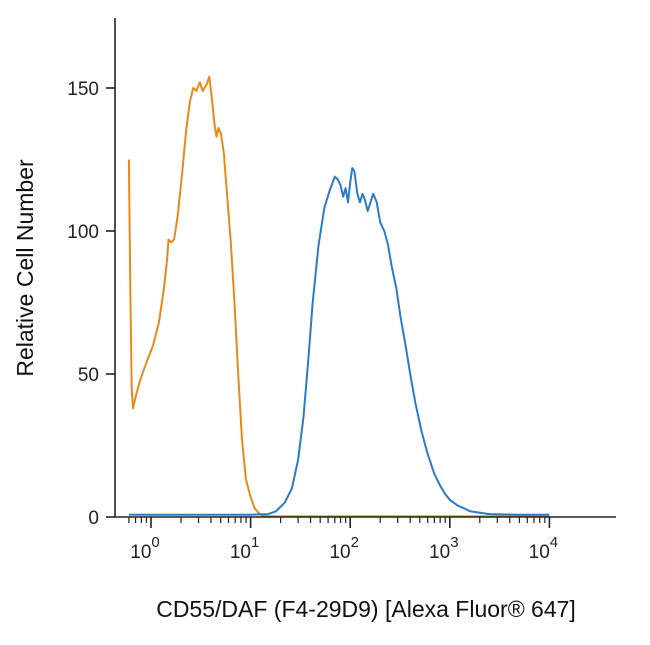  Describe the element at coordinates (366, 609) in the screenshot. I see `x-axis-title: CD55/DAF (F4-29D9) [Alexa Fluor® 647]` at that location.